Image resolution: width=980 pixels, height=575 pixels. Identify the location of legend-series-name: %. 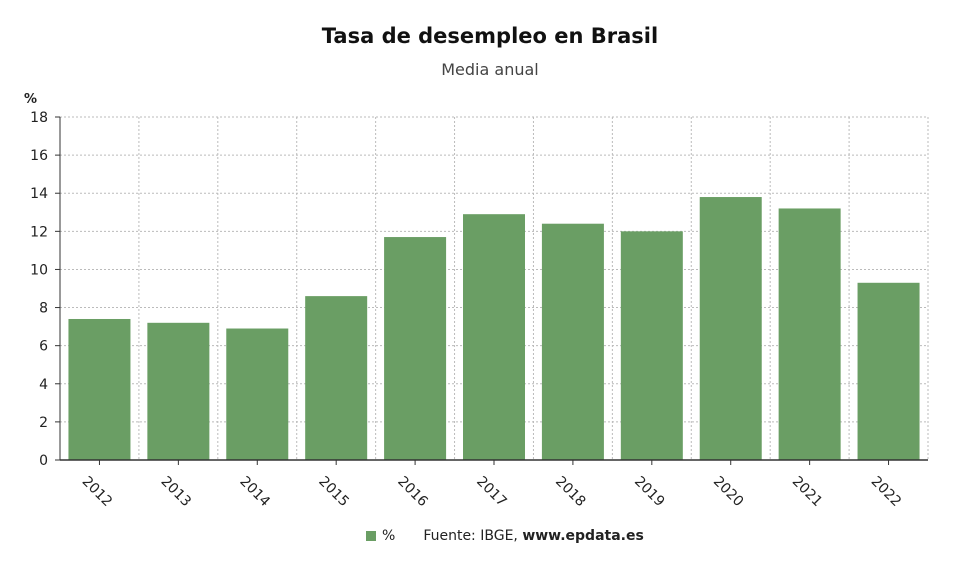
(389, 536).